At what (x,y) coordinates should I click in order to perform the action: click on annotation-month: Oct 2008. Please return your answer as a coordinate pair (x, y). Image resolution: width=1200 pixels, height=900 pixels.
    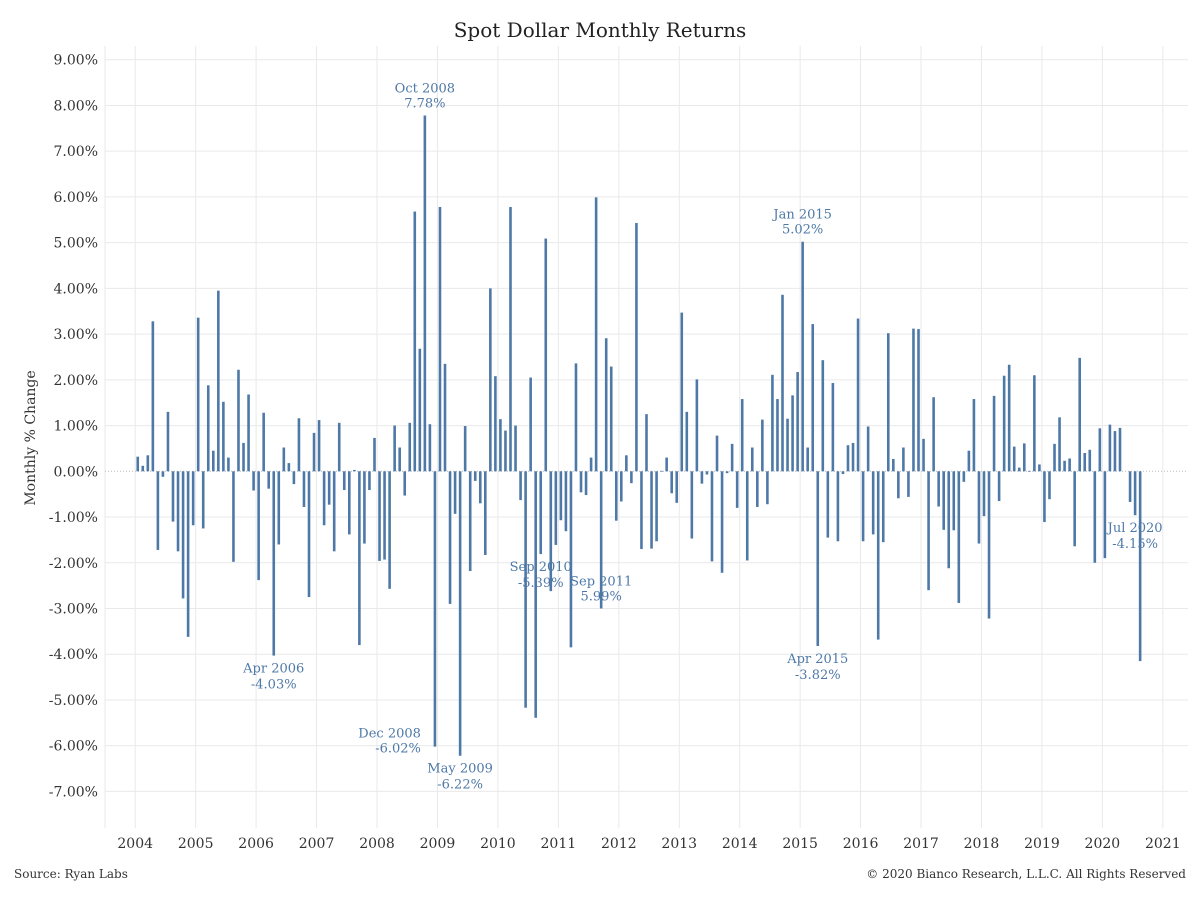
    Looking at the image, I should click on (425, 89).